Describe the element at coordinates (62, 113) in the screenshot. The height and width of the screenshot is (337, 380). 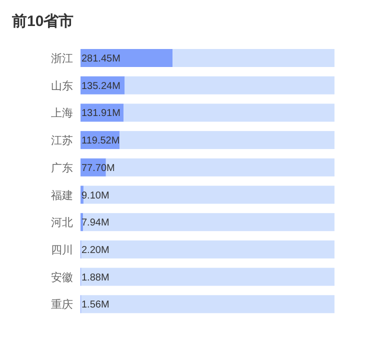
I see `y-tick-label: 上海` at that location.